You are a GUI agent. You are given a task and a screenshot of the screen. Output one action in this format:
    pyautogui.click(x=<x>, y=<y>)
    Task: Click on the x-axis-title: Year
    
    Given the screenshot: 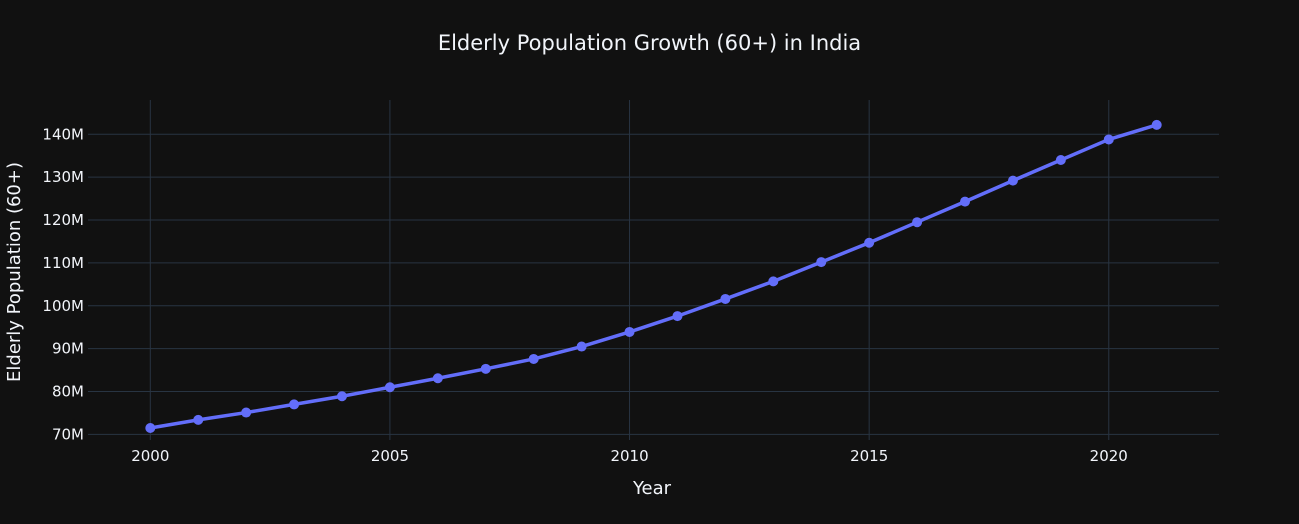 What is the action you would take?
    pyautogui.click(x=652, y=488)
    